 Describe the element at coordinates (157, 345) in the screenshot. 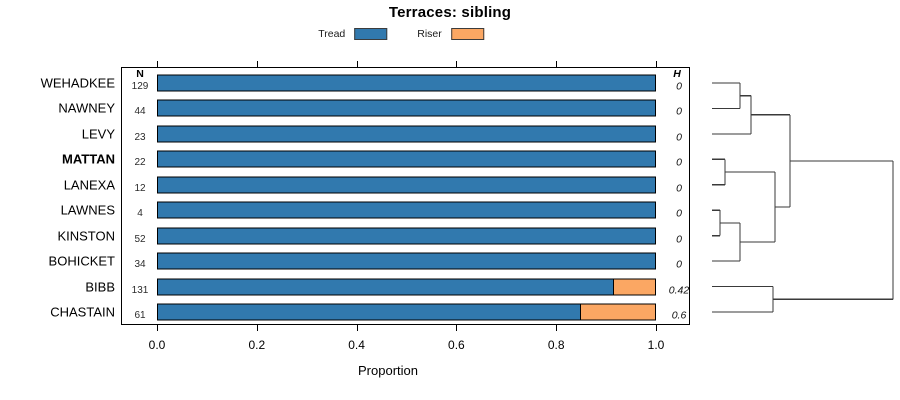

I see `x-tick-label: 0.0` at that location.